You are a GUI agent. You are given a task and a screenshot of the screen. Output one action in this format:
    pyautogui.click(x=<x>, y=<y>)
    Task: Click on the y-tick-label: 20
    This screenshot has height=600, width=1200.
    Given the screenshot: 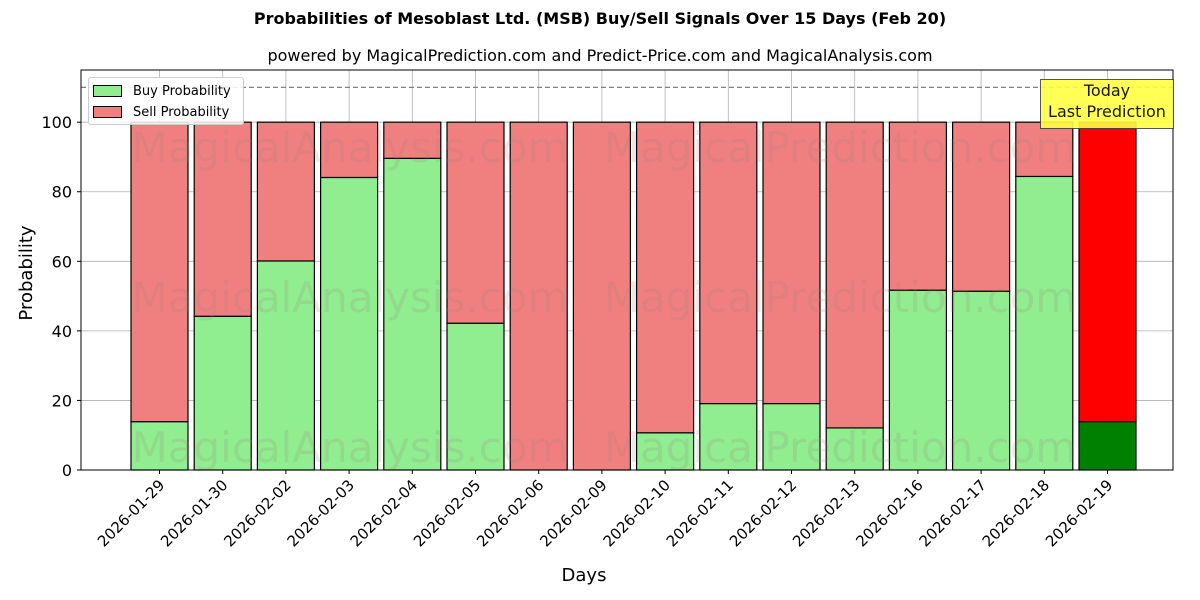 What is the action you would take?
    pyautogui.click(x=62, y=400)
    